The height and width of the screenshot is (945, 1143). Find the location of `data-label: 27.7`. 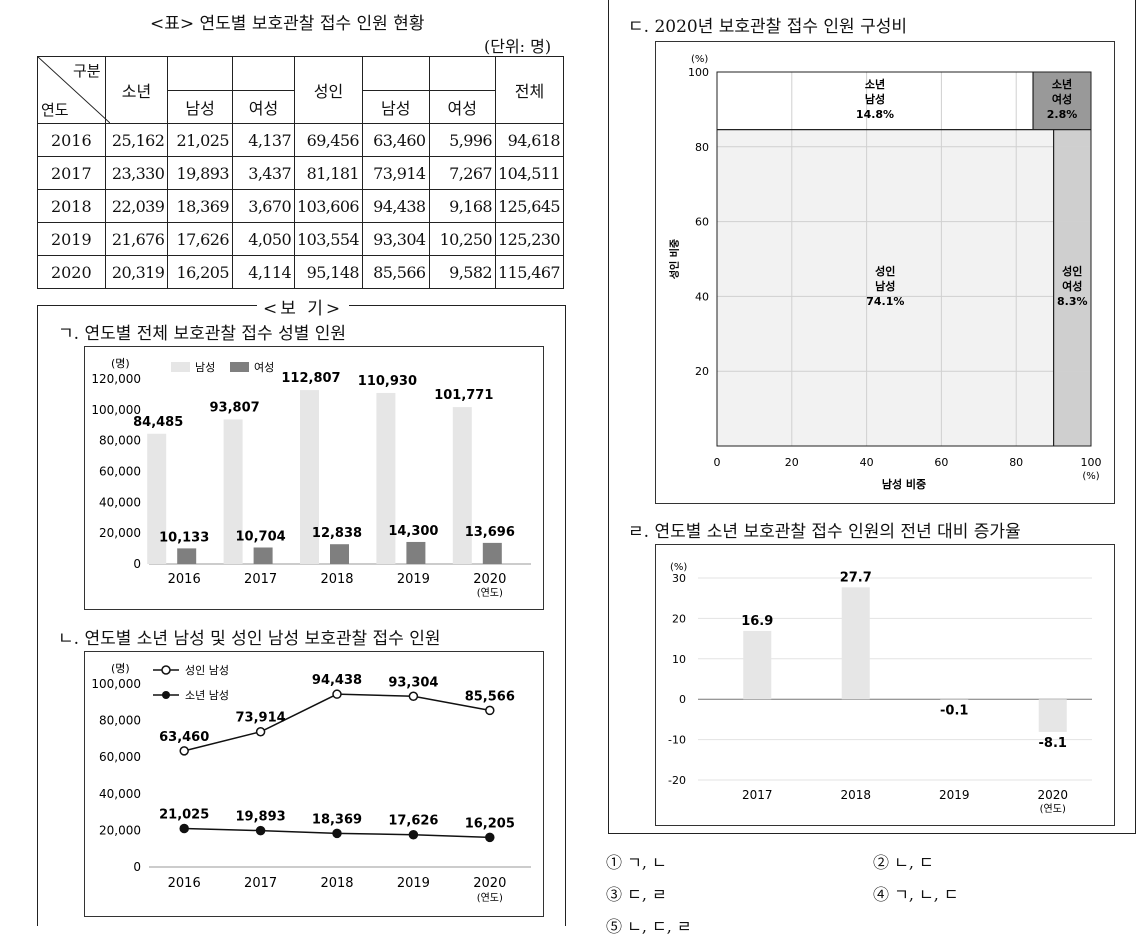

data-label: 27.7 is located at coordinates (856, 577).